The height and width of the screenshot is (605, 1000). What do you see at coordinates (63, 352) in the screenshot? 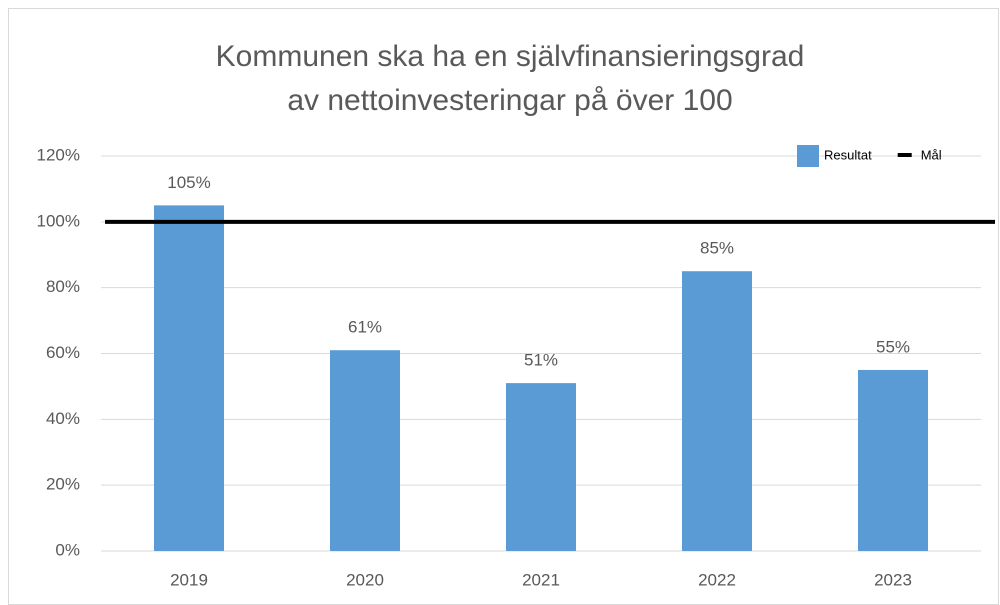
I see `y-tick-label: 60%` at bounding box center [63, 352].